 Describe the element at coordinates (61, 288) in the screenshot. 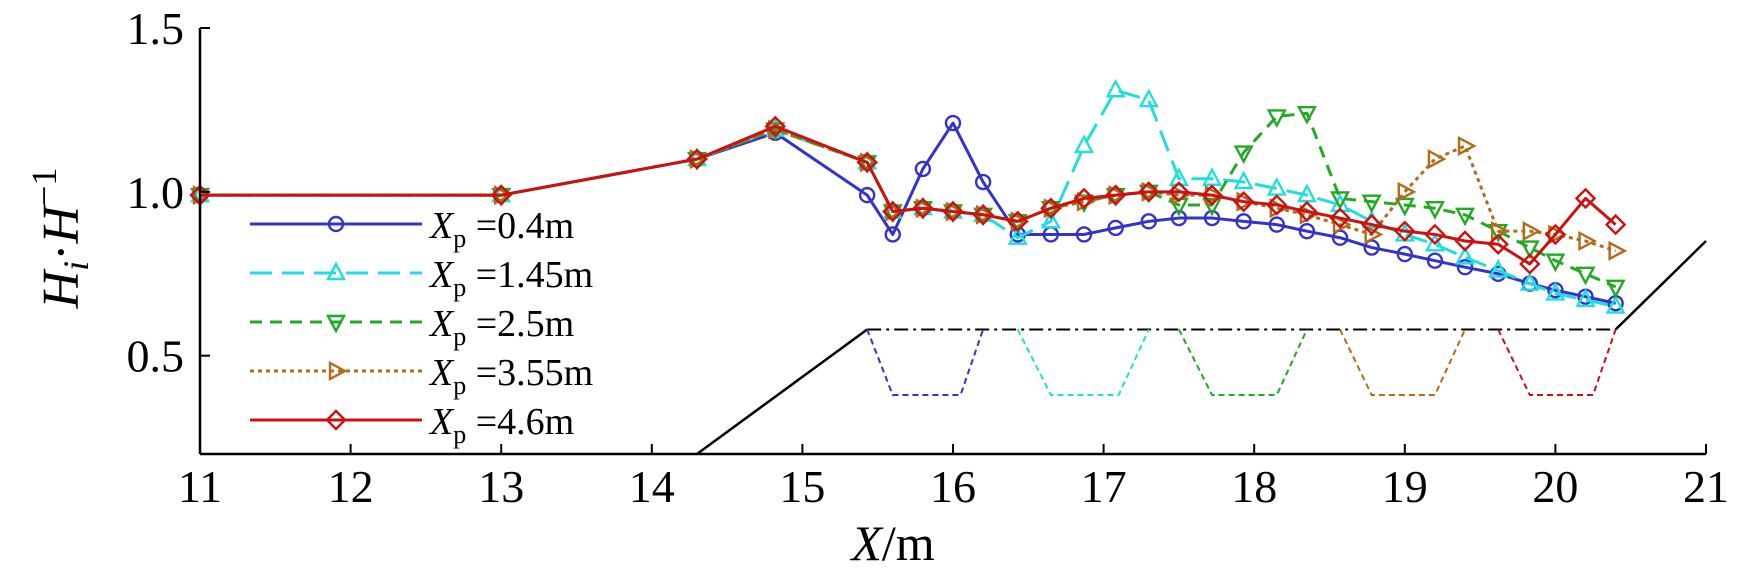

I see `y-label-h: H` at that location.